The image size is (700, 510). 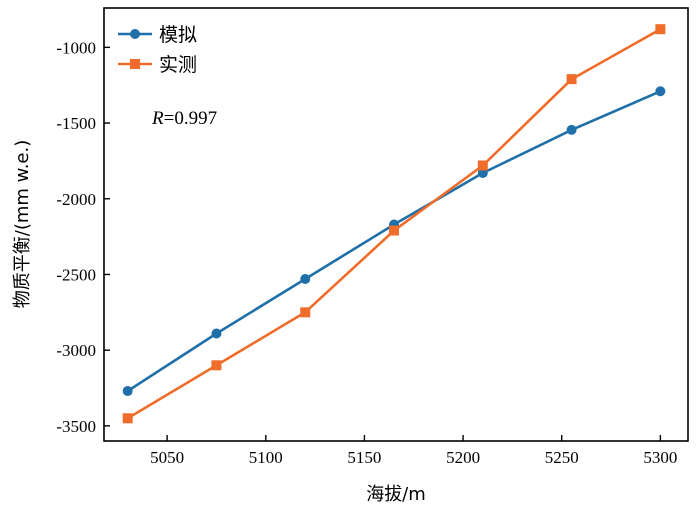 What do you see at coordinates (178, 65) in the screenshot?
I see `legend-label-obs: 实测` at bounding box center [178, 65].